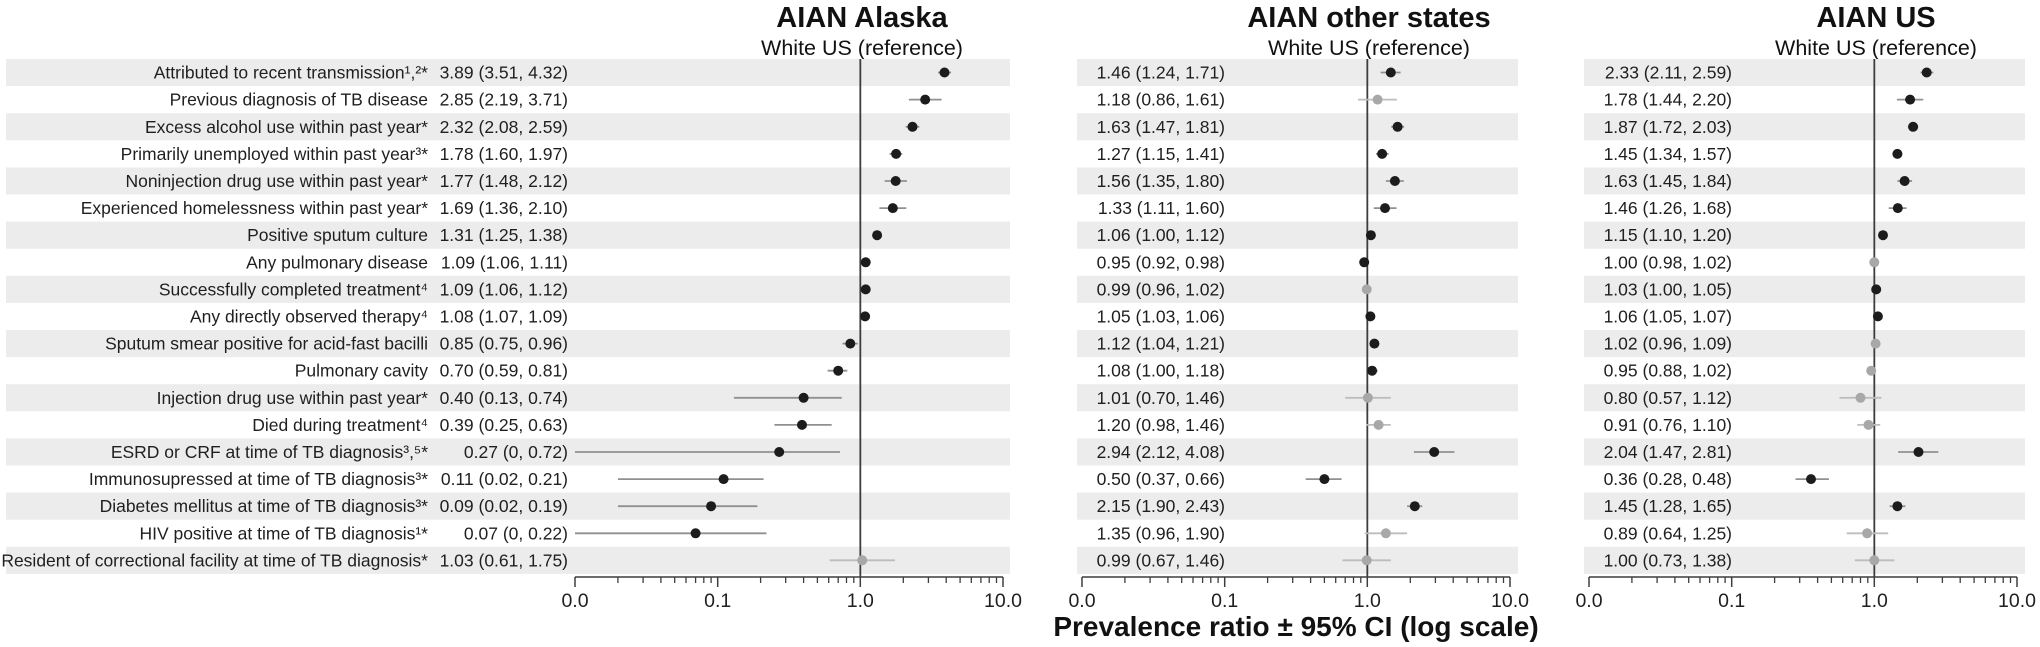 Image resolution: width=2040 pixels, height=647 pixels. What do you see at coordinates (504, 154) in the screenshot?
I see `estimate-text: 1.78 (1.60, 1.97)` at bounding box center [504, 154].